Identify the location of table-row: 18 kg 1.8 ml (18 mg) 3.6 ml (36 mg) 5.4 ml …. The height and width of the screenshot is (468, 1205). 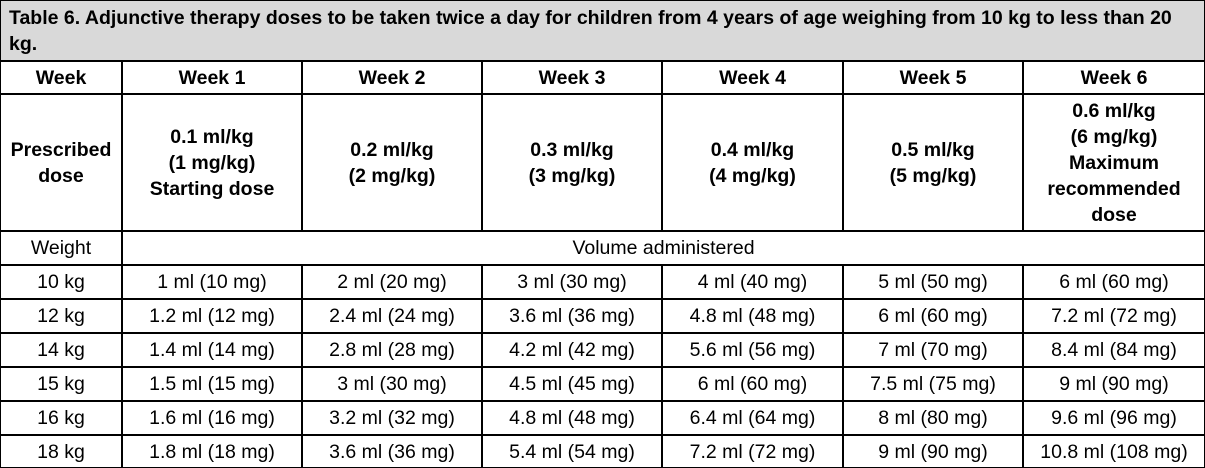
(602, 451).